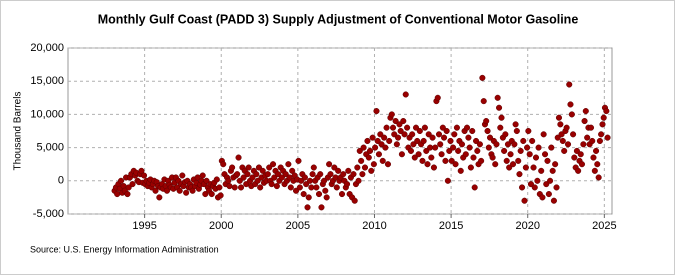  I want to click on y-tick-label: 20,000, so click(47, 48).